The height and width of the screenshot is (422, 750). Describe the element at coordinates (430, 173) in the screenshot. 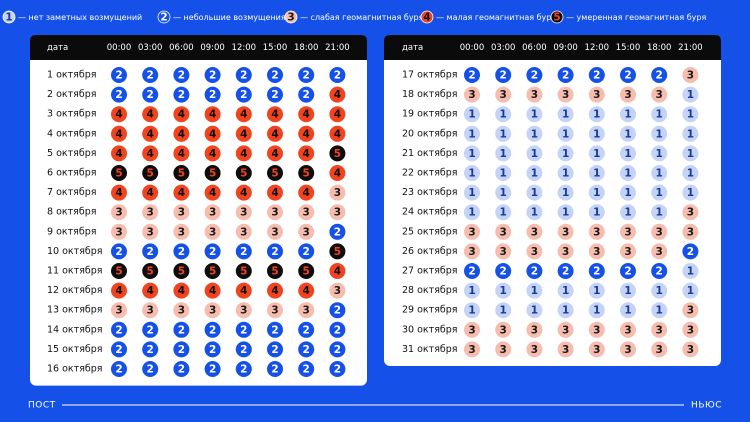

I see `row-date: 22 октября` at that location.